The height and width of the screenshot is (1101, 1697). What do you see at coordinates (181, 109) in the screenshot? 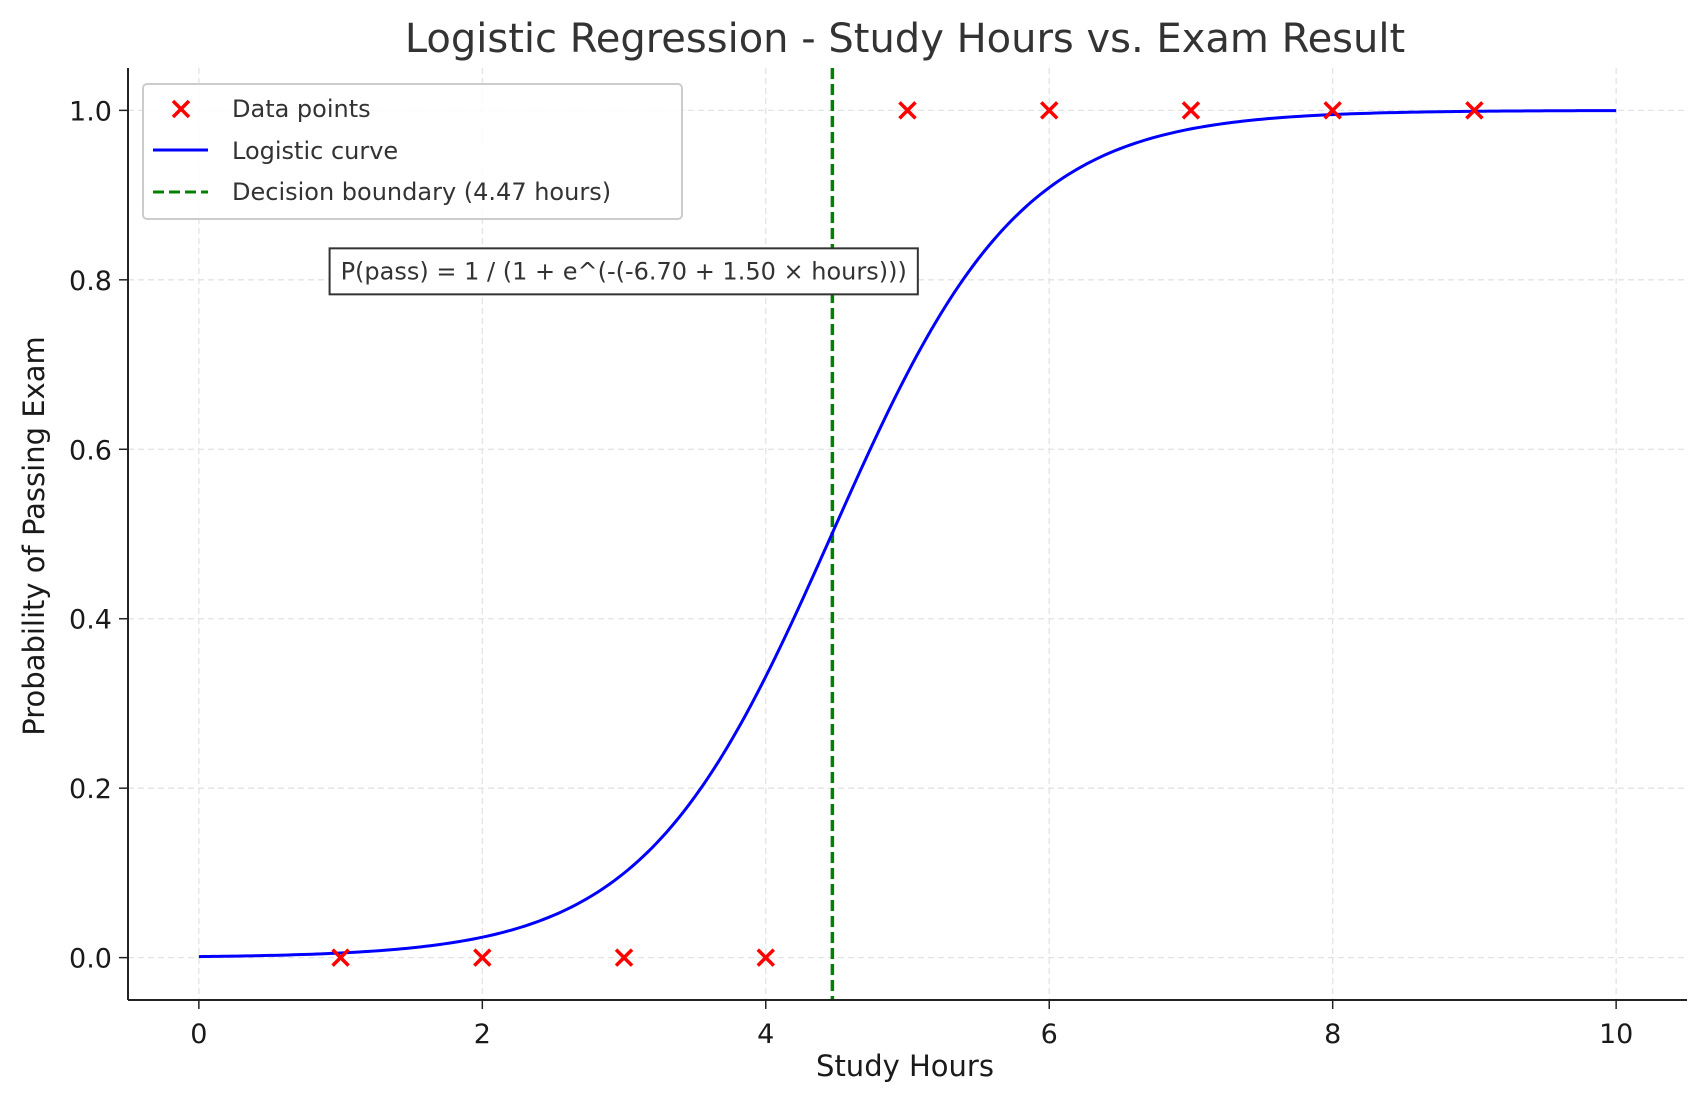
I see `legend-x-marker` at bounding box center [181, 109].